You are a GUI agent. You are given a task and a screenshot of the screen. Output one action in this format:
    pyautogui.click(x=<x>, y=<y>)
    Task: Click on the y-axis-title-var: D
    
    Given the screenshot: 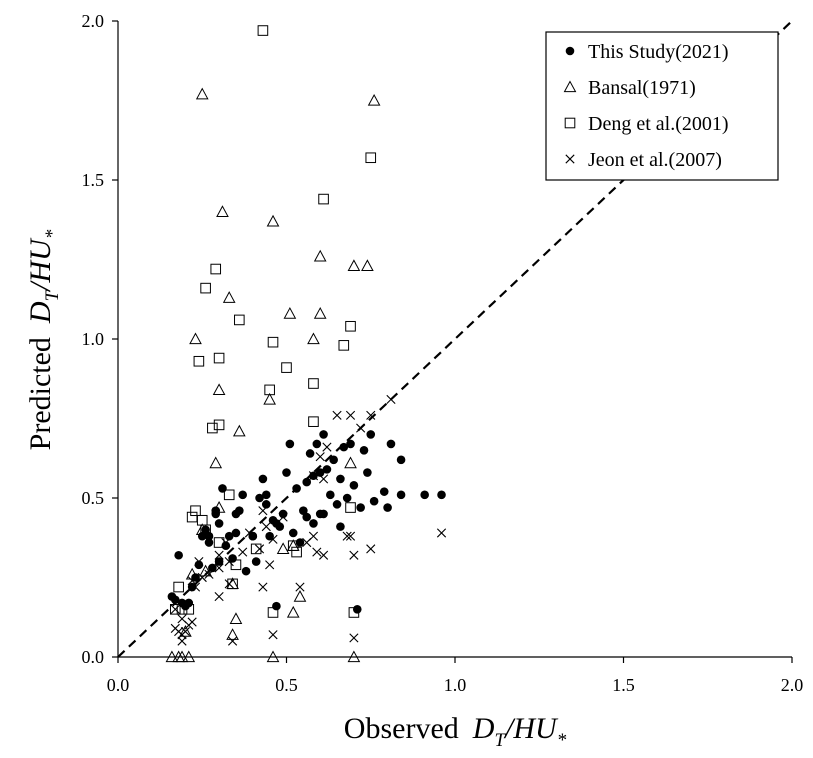 What is the action you would take?
    pyautogui.click(x=40, y=312)
    